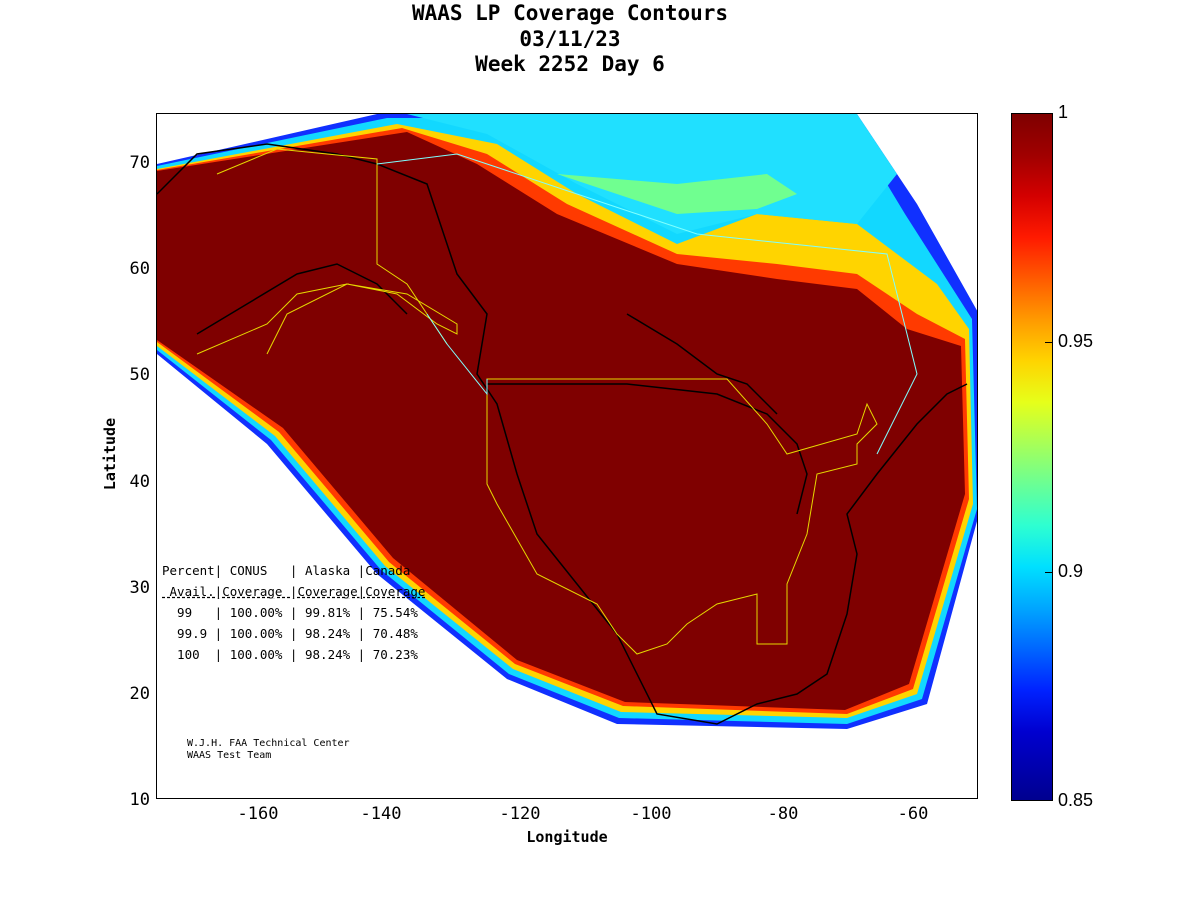 The width and height of the screenshot is (1200, 900). Describe the element at coordinates (268, 743) in the screenshot. I see `credit-line: W.J.H. FAA Technical Center` at that location.